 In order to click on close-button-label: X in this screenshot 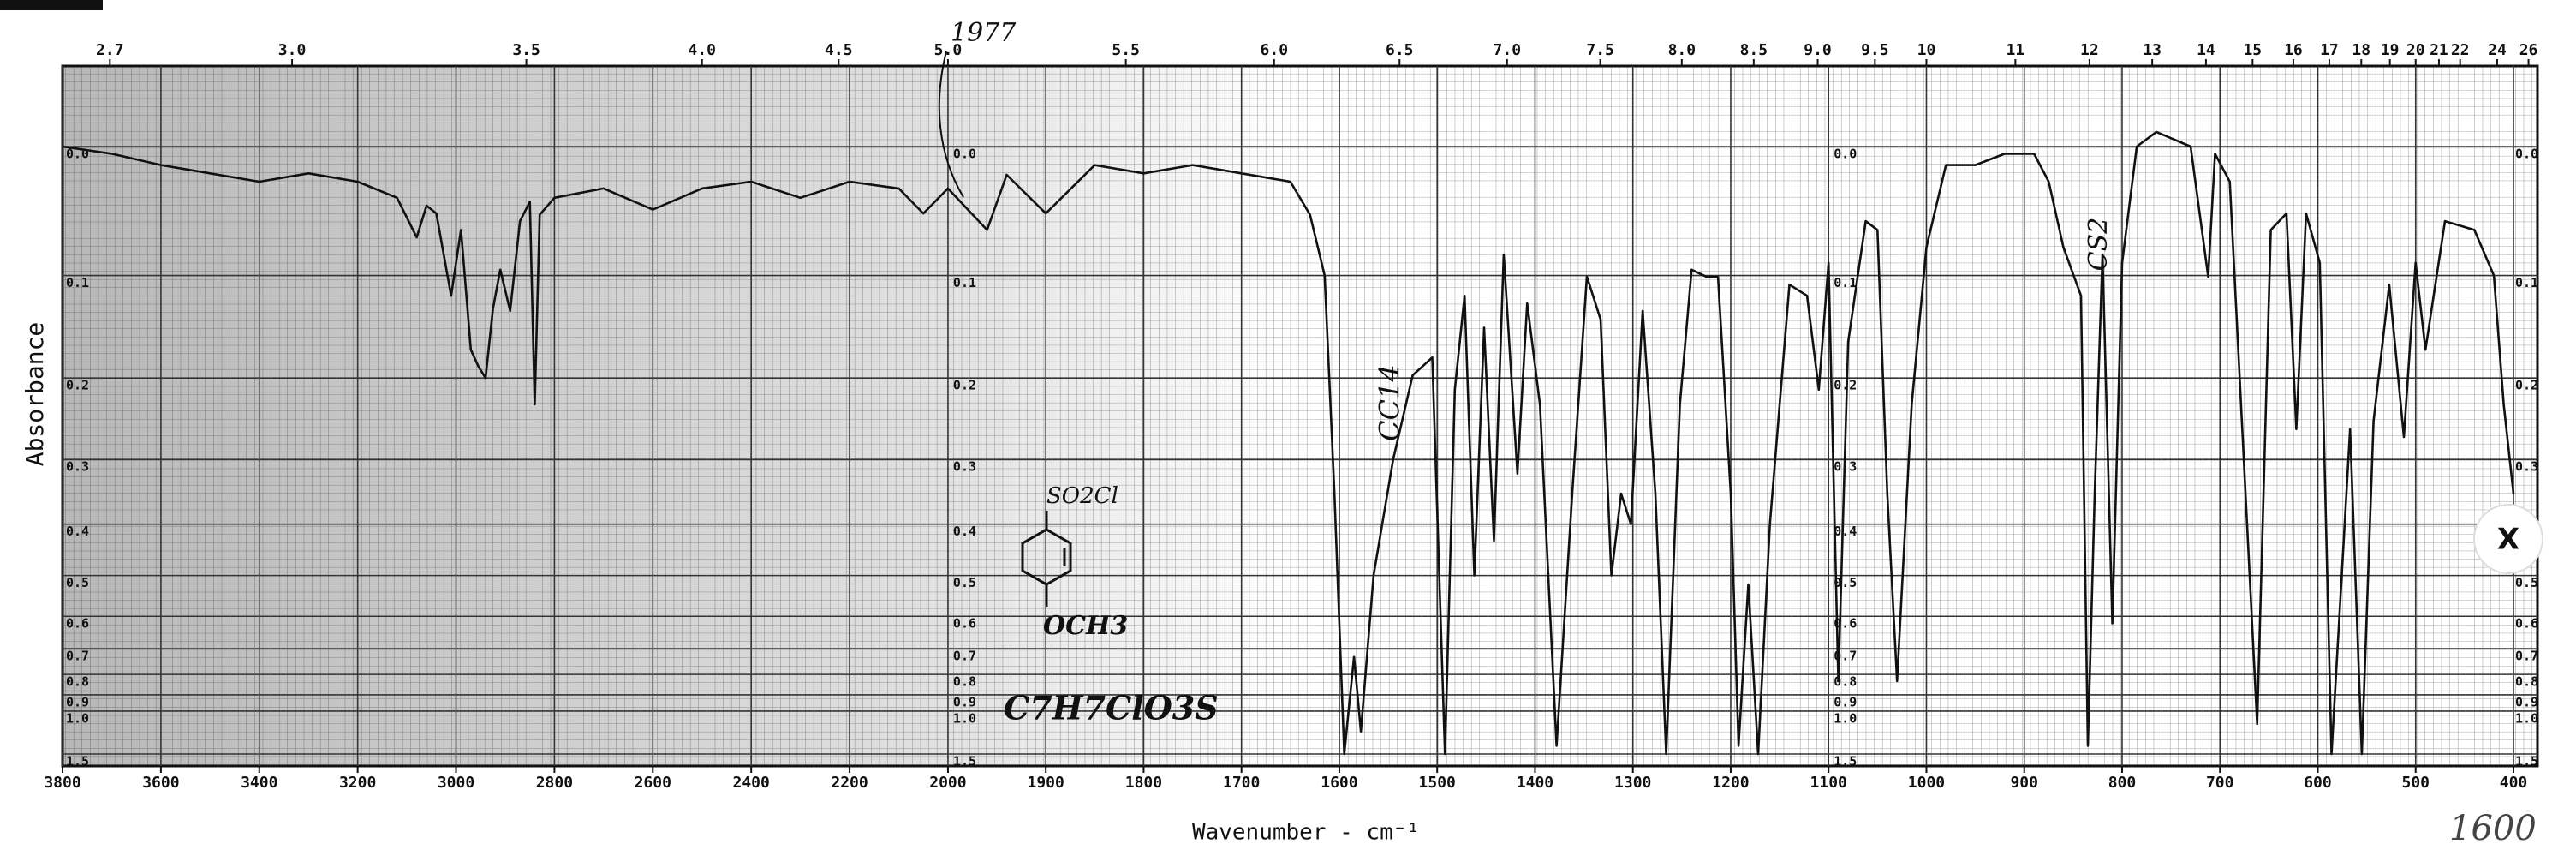, I will do `click(2508, 540)`.